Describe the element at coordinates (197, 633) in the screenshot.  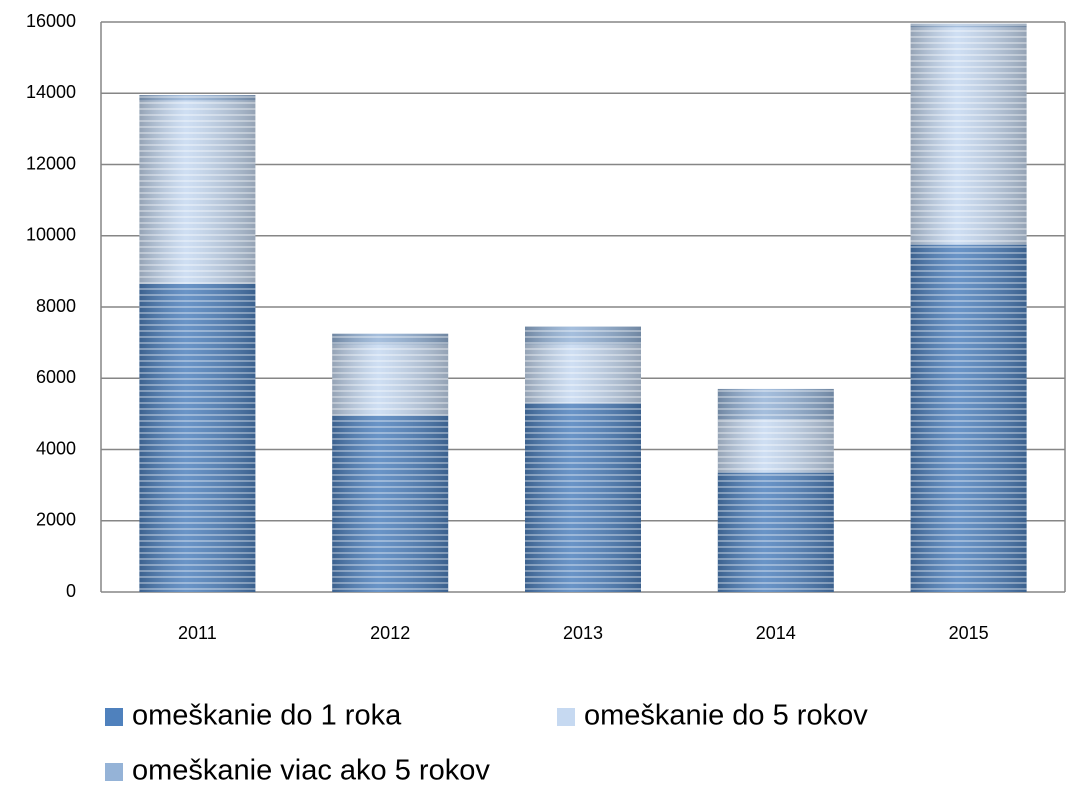
I see `x-tick-label: 2011` at that location.